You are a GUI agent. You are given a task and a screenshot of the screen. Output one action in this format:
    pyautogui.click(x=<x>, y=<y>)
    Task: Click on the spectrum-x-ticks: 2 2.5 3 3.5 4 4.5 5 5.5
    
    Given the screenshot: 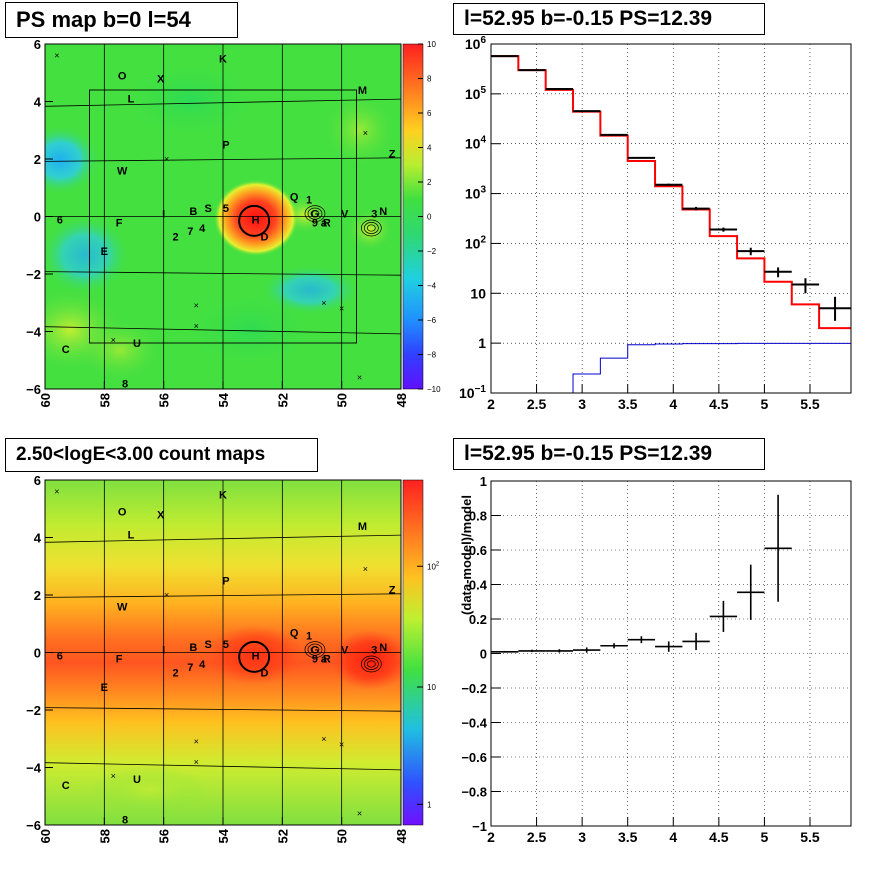 What is the action you would take?
    pyautogui.click(x=653, y=398)
    